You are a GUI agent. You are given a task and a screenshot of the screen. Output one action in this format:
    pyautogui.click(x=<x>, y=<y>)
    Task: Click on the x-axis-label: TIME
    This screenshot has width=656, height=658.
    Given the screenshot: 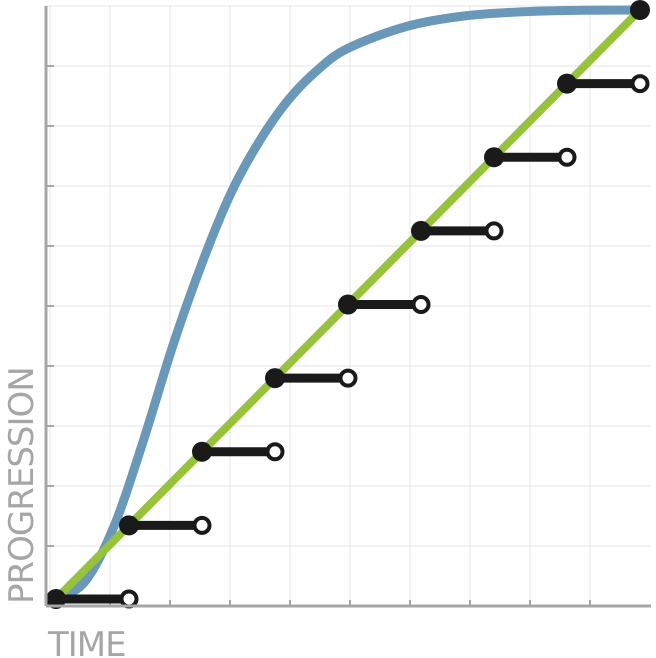 What is the action you would take?
    pyautogui.click(x=86, y=641)
    